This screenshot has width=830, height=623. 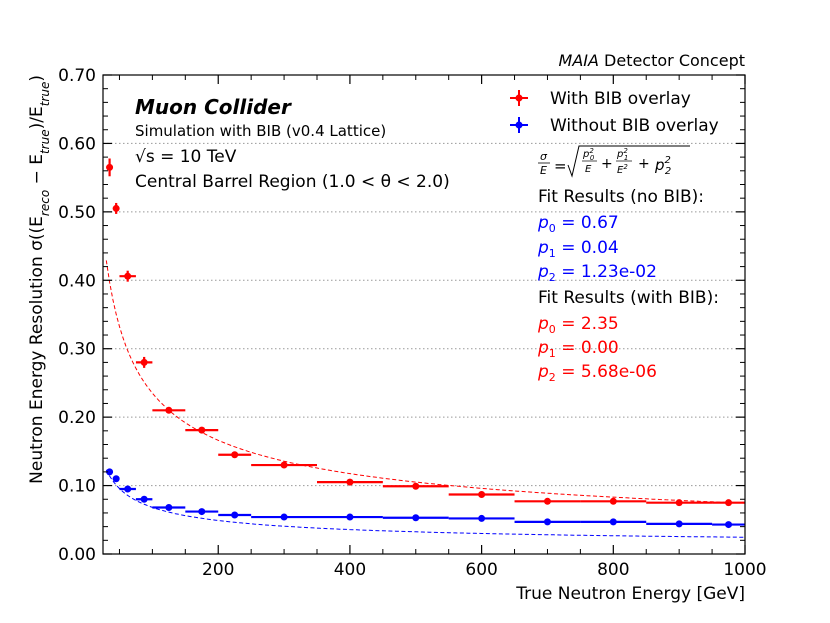 What do you see at coordinates (77, 418) in the screenshot?
I see `y-tick-label: 0.20` at bounding box center [77, 418].